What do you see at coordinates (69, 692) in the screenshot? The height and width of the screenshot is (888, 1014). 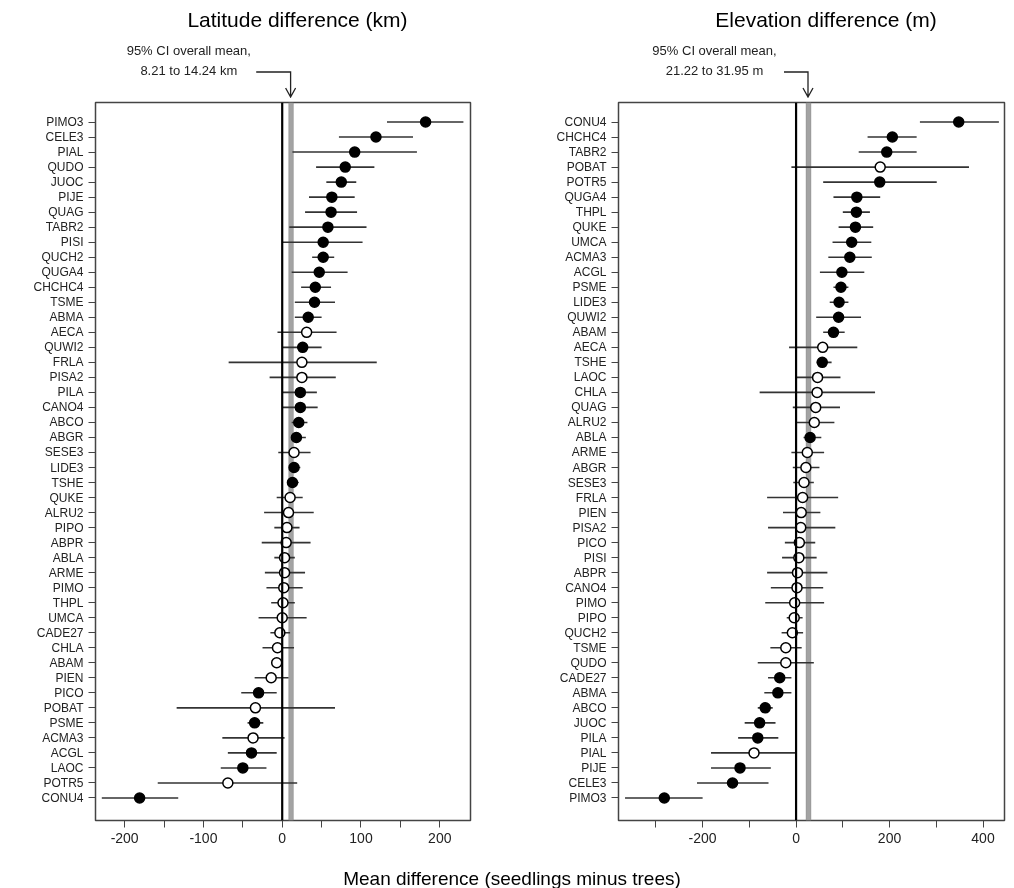 I see `y-tick-label: PICO` at bounding box center [69, 692].